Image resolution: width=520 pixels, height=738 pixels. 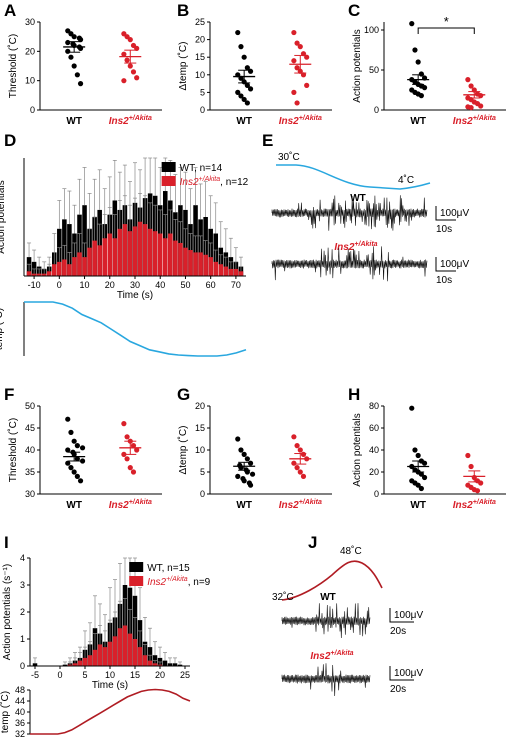 I want to click on y-tick-label: 15, so click(x=200, y=57).